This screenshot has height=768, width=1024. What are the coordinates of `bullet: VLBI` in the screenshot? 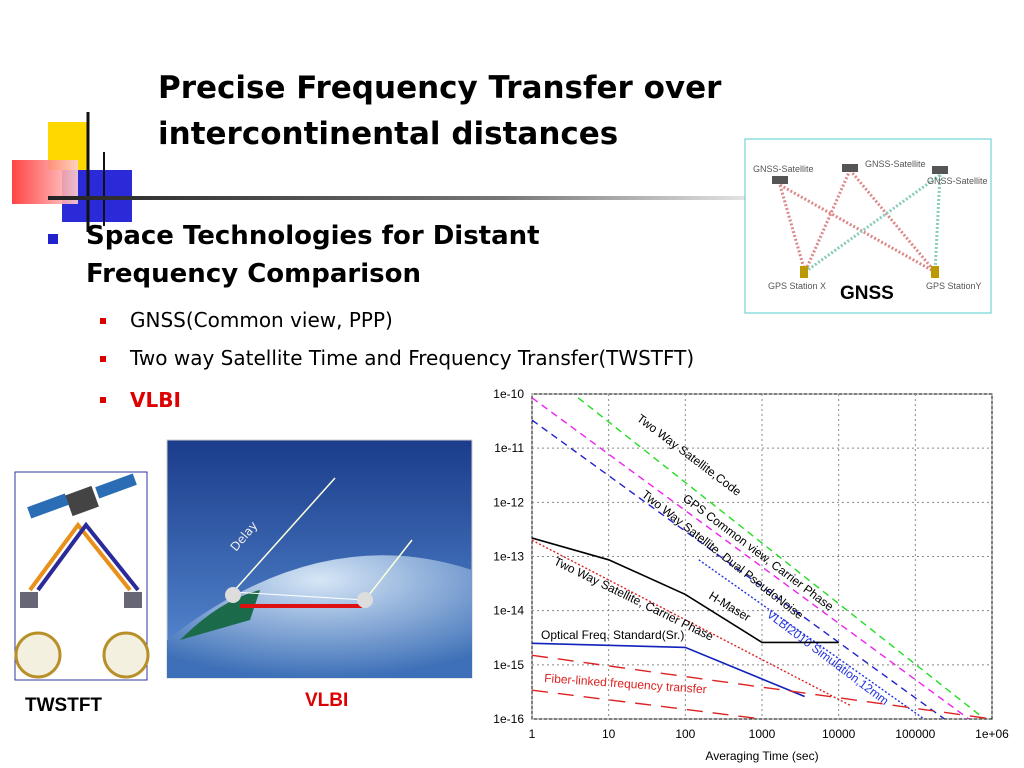 It's located at (155, 400).